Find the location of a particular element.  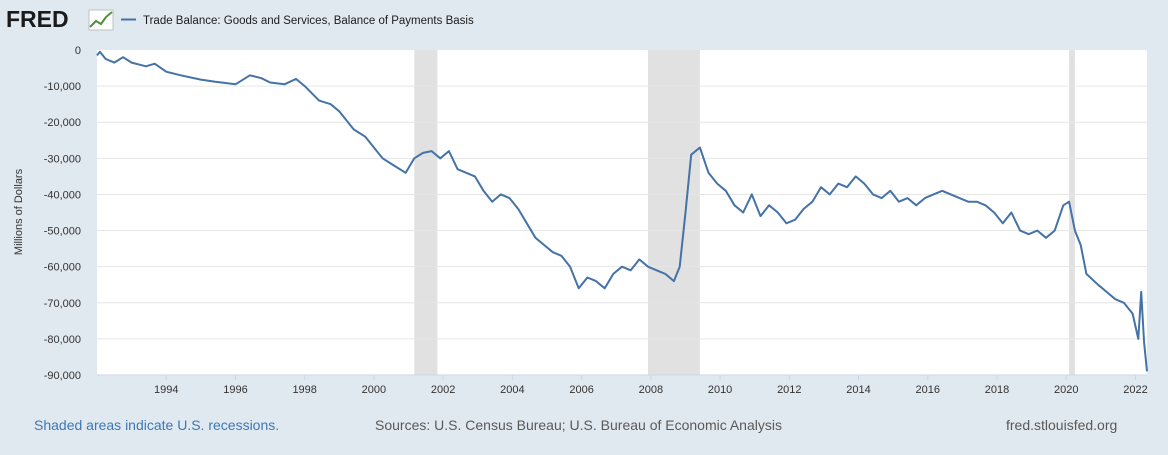

x-tick-label: 2012 is located at coordinates (789, 390).